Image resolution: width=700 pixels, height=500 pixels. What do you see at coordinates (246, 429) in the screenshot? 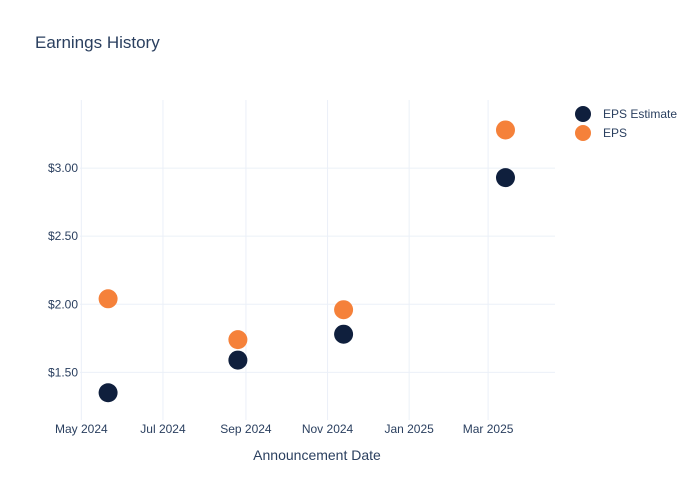
I see `x-tick-label: Sep 2024` at bounding box center [246, 429].